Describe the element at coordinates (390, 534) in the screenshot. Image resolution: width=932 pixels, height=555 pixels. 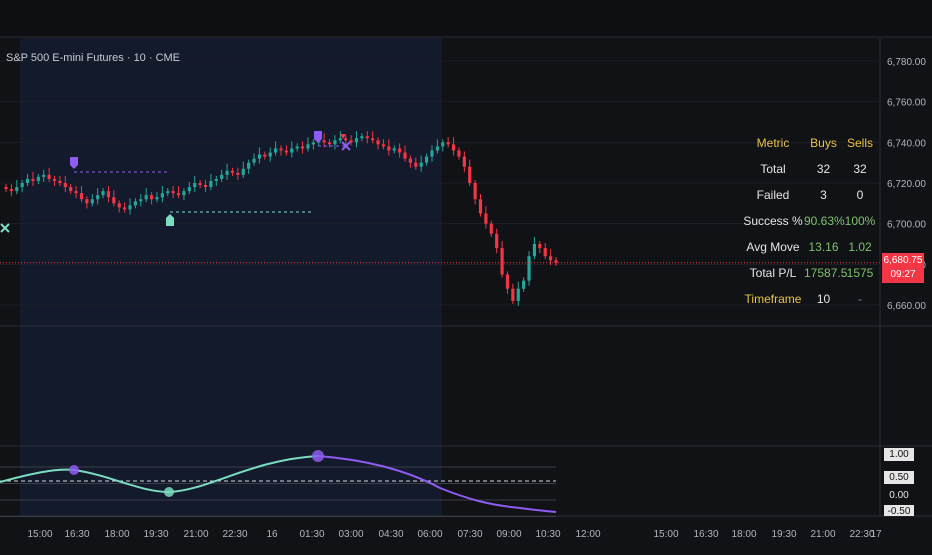
I see `time-label: 04:30` at that location.